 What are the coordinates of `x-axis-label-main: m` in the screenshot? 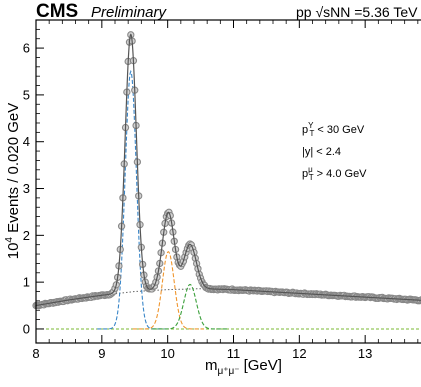 It's located at (211, 365).